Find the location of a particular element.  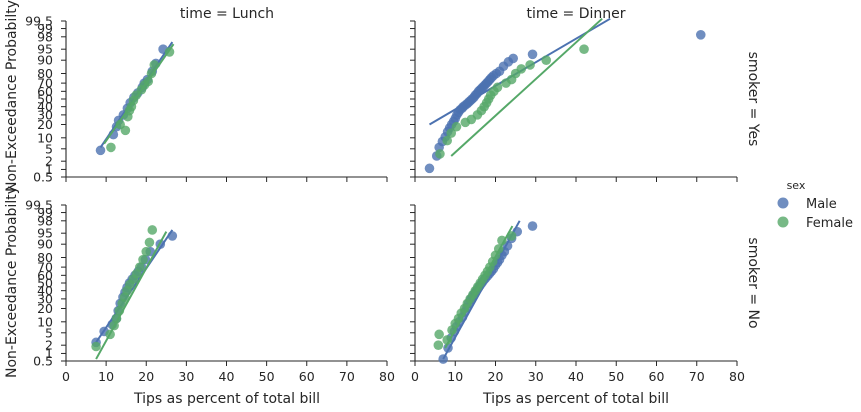

col-title-lunch: time = Lunch is located at coordinates (227, 14).